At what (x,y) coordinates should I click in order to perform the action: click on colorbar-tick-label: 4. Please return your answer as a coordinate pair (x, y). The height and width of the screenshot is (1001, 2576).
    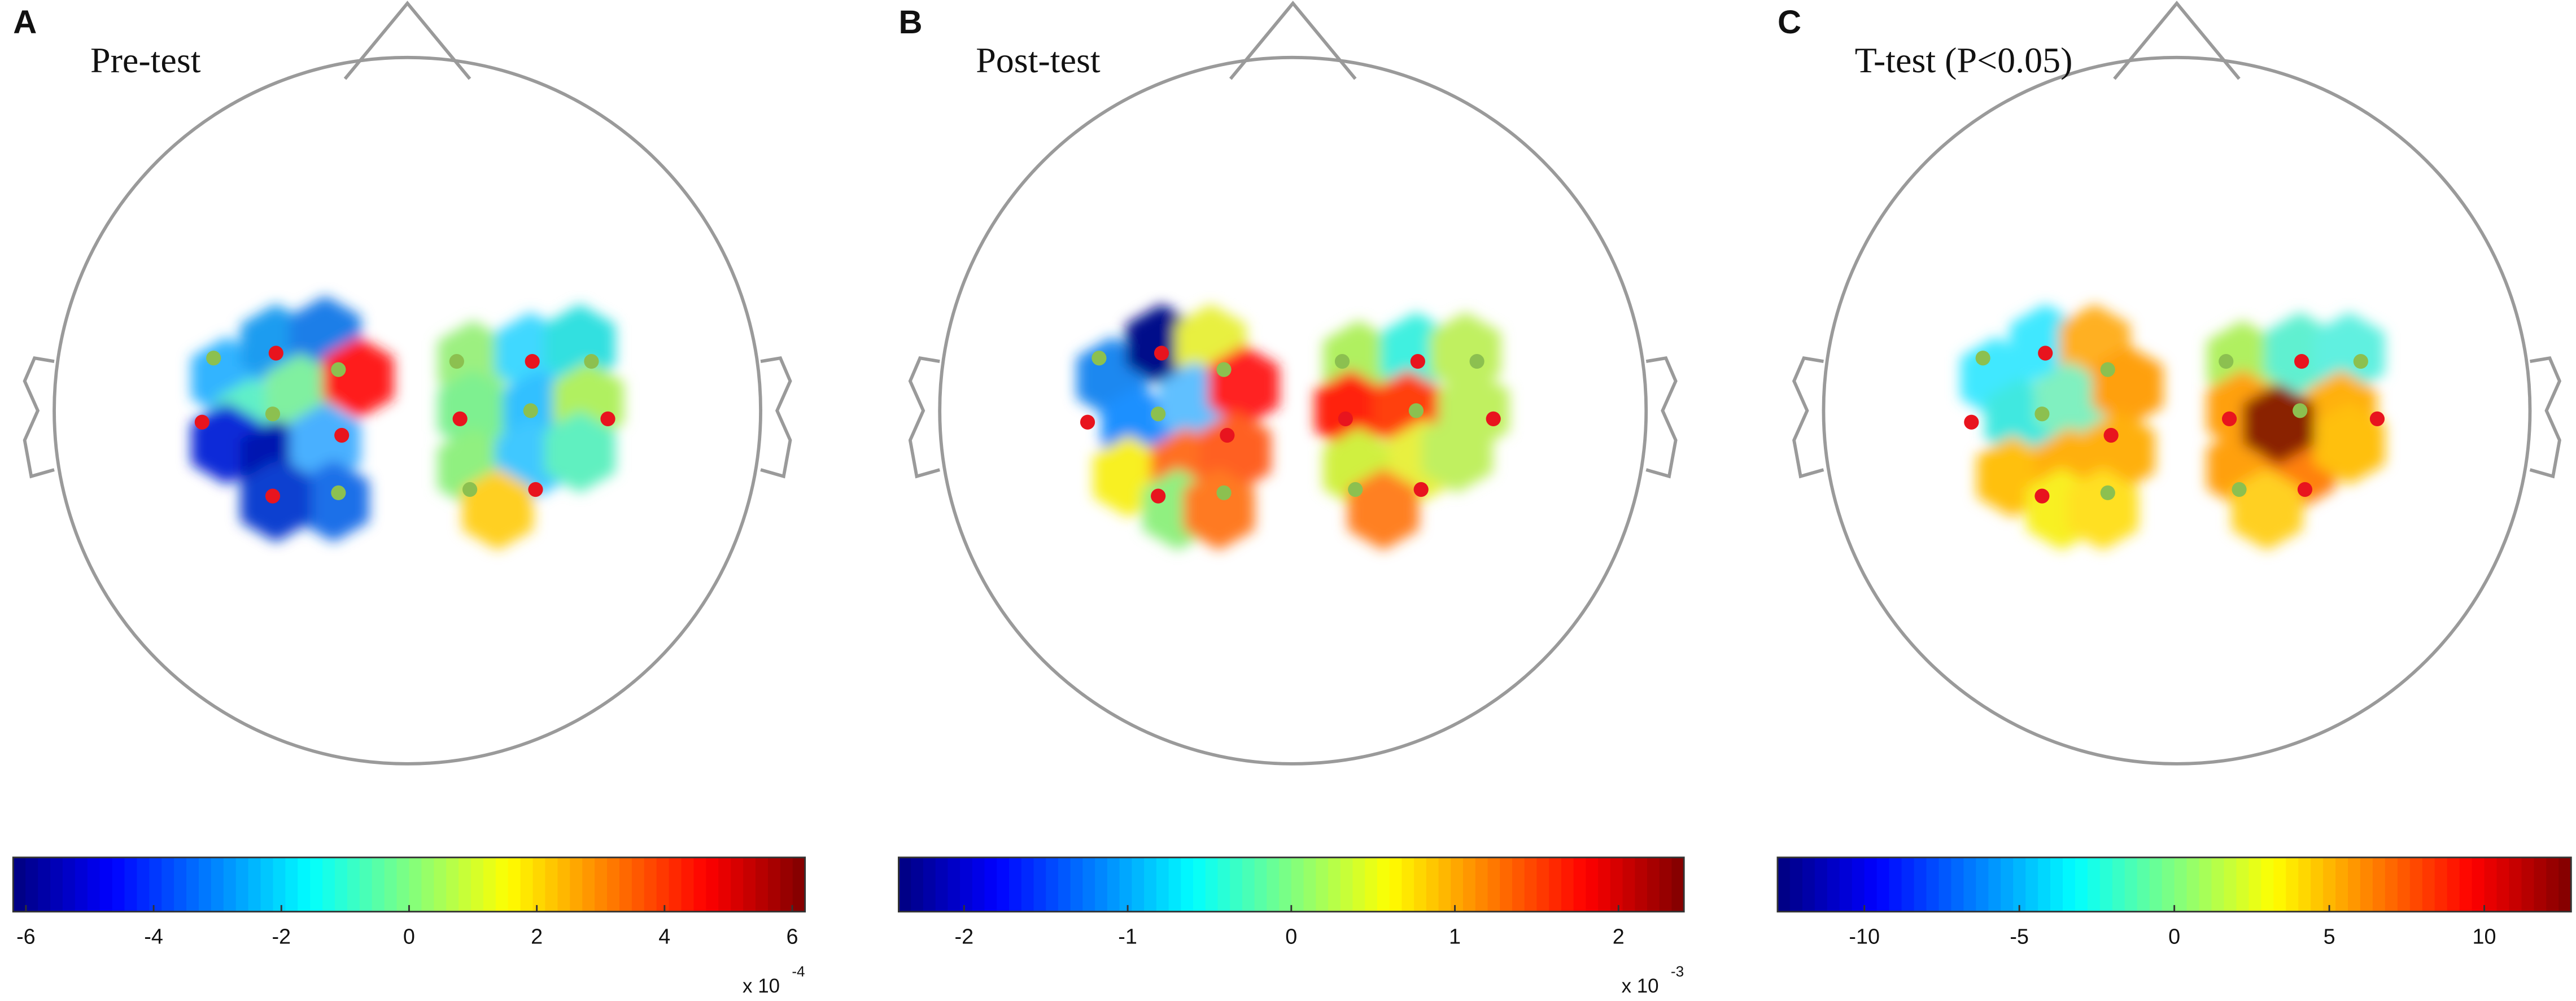
    Looking at the image, I should click on (664, 937).